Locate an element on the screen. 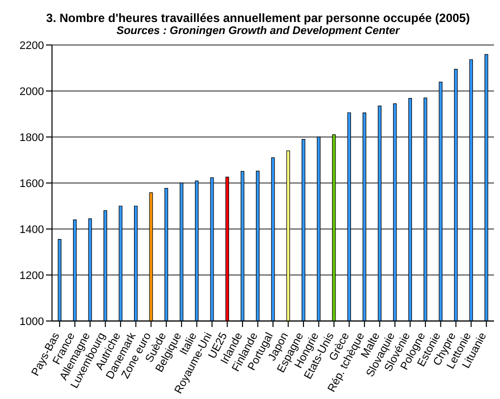 The image size is (500, 399). chart-subtitle: Sources : Groningen Growth and Development Center is located at coordinates (258, 31).